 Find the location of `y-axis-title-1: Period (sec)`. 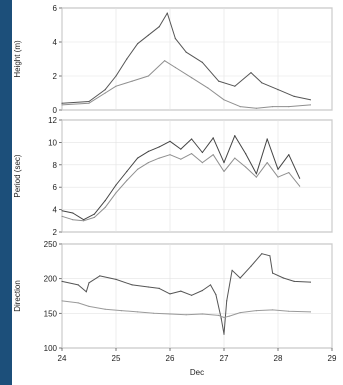

y-axis-title-1: Period (sec) is located at coordinates (17, 175).